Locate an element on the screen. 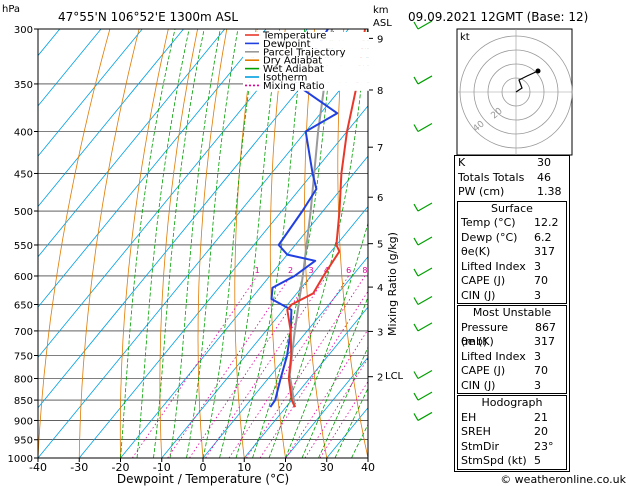 The image size is (629, 486). index-label: θe(K) is located at coordinates (476, 251).